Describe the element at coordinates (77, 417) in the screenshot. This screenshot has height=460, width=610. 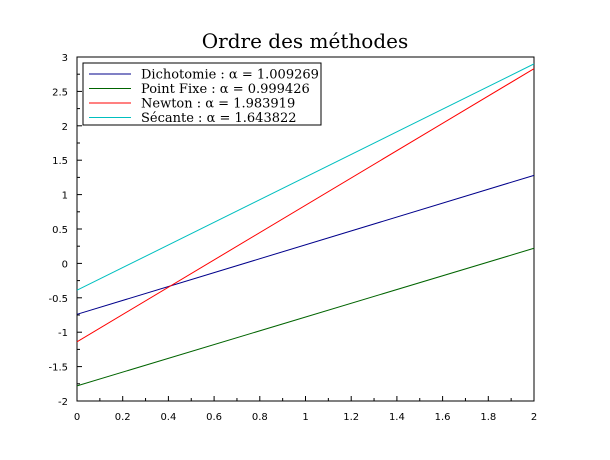
I see `x-tick-label: 0` at that location.